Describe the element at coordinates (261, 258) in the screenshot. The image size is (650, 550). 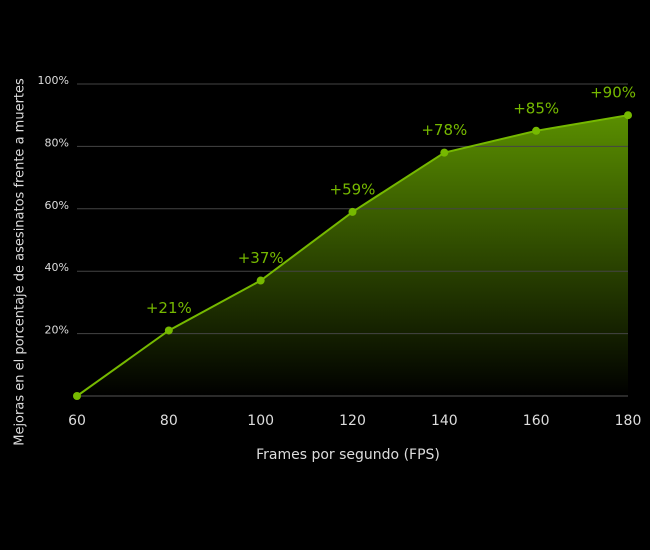
I see `value-label: +37%` at that location.